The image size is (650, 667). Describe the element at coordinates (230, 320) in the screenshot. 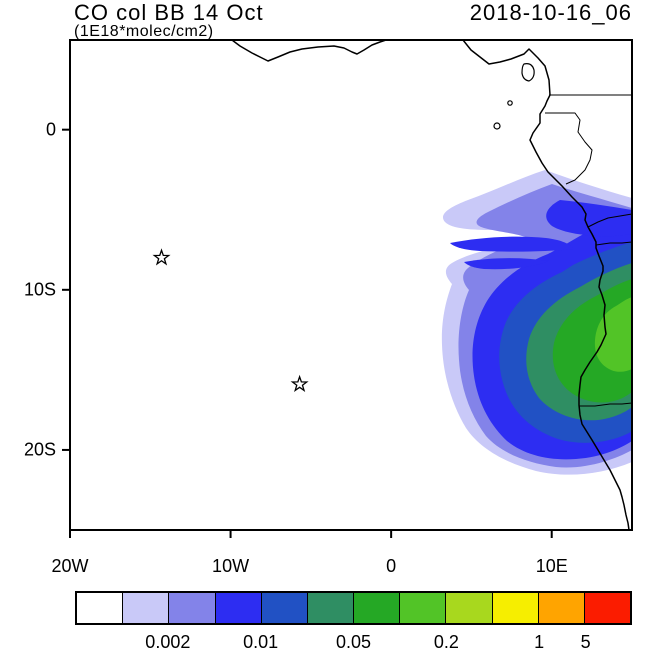

I see `island-markers` at that location.